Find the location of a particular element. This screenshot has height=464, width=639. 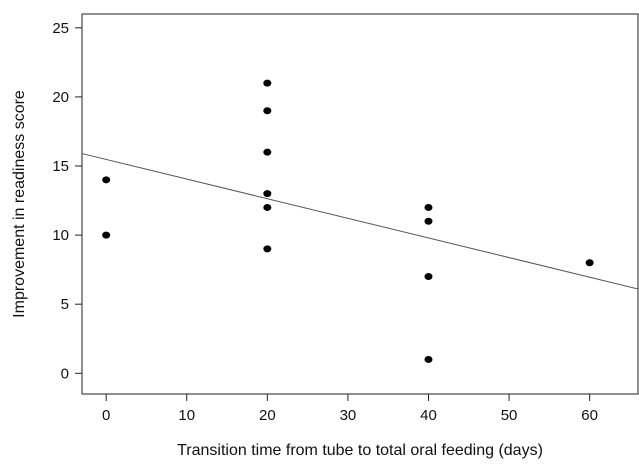

y-tick-label: 5 is located at coordinates (65, 304).